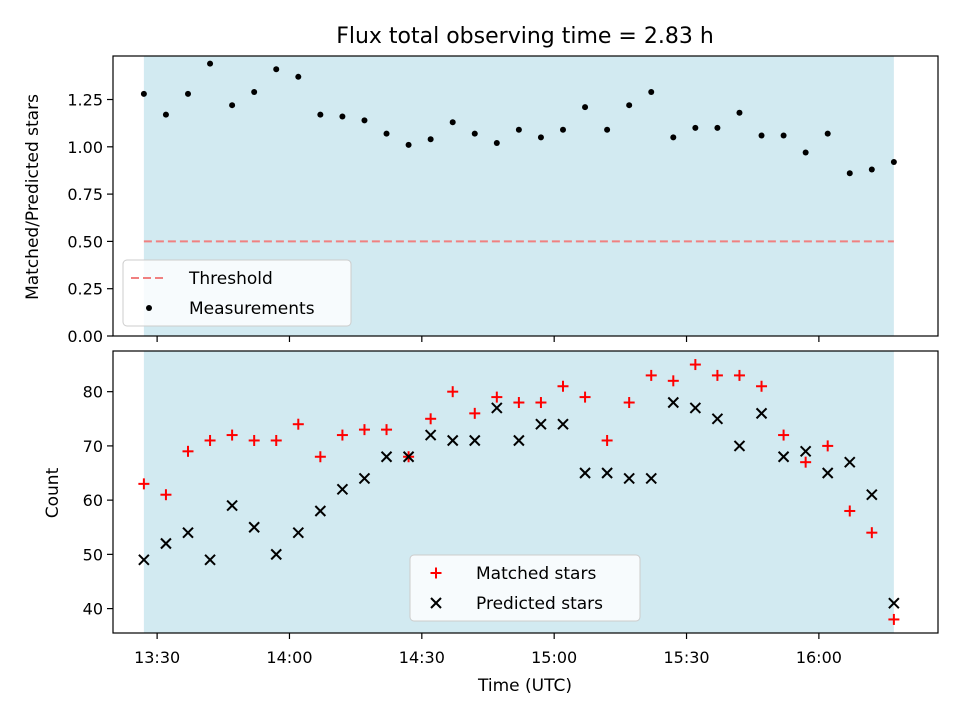 This screenshot has width=960, height=720. Describe the element at coordinates (85, 289) in the screenshot. I see `top-y-tick-label: 0.25` at that location.